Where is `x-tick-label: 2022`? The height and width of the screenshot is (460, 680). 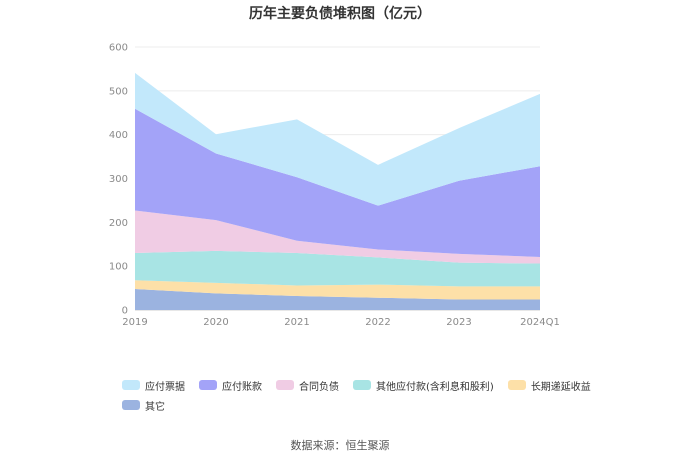
x-tick-label: 2022 is located at coordinates (377, 322).